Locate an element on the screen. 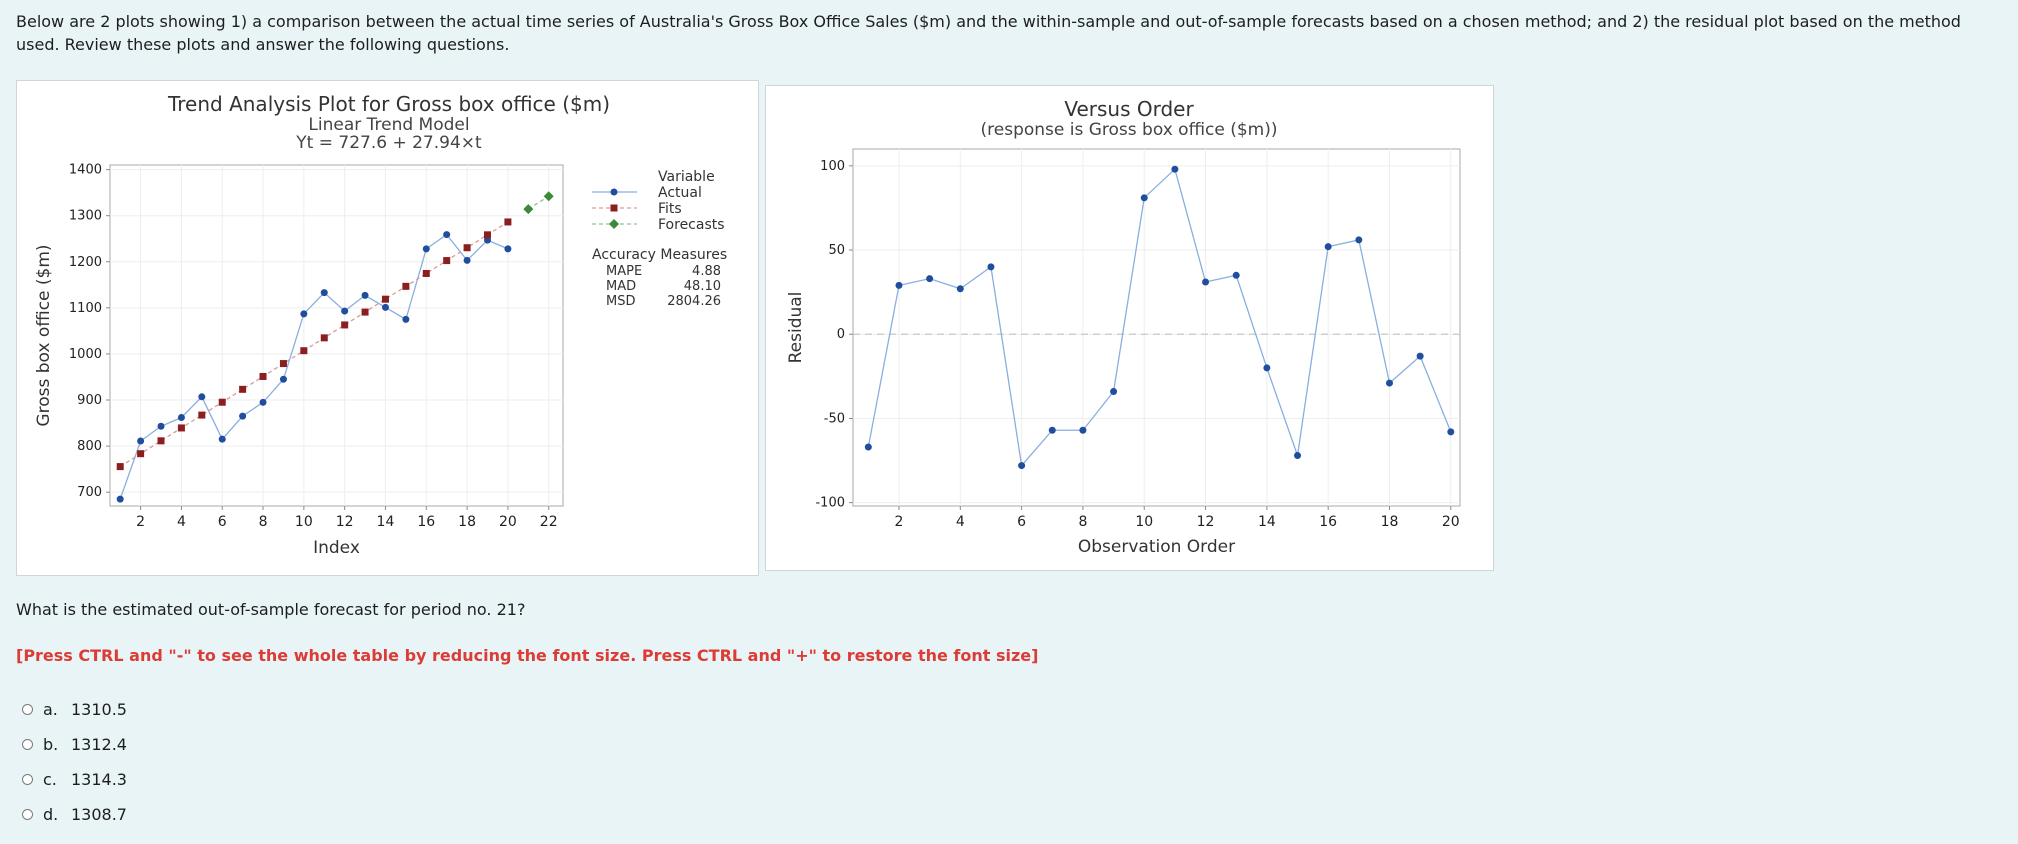  x-axis-label: Observation Order is located at coordinates (1156, 547).